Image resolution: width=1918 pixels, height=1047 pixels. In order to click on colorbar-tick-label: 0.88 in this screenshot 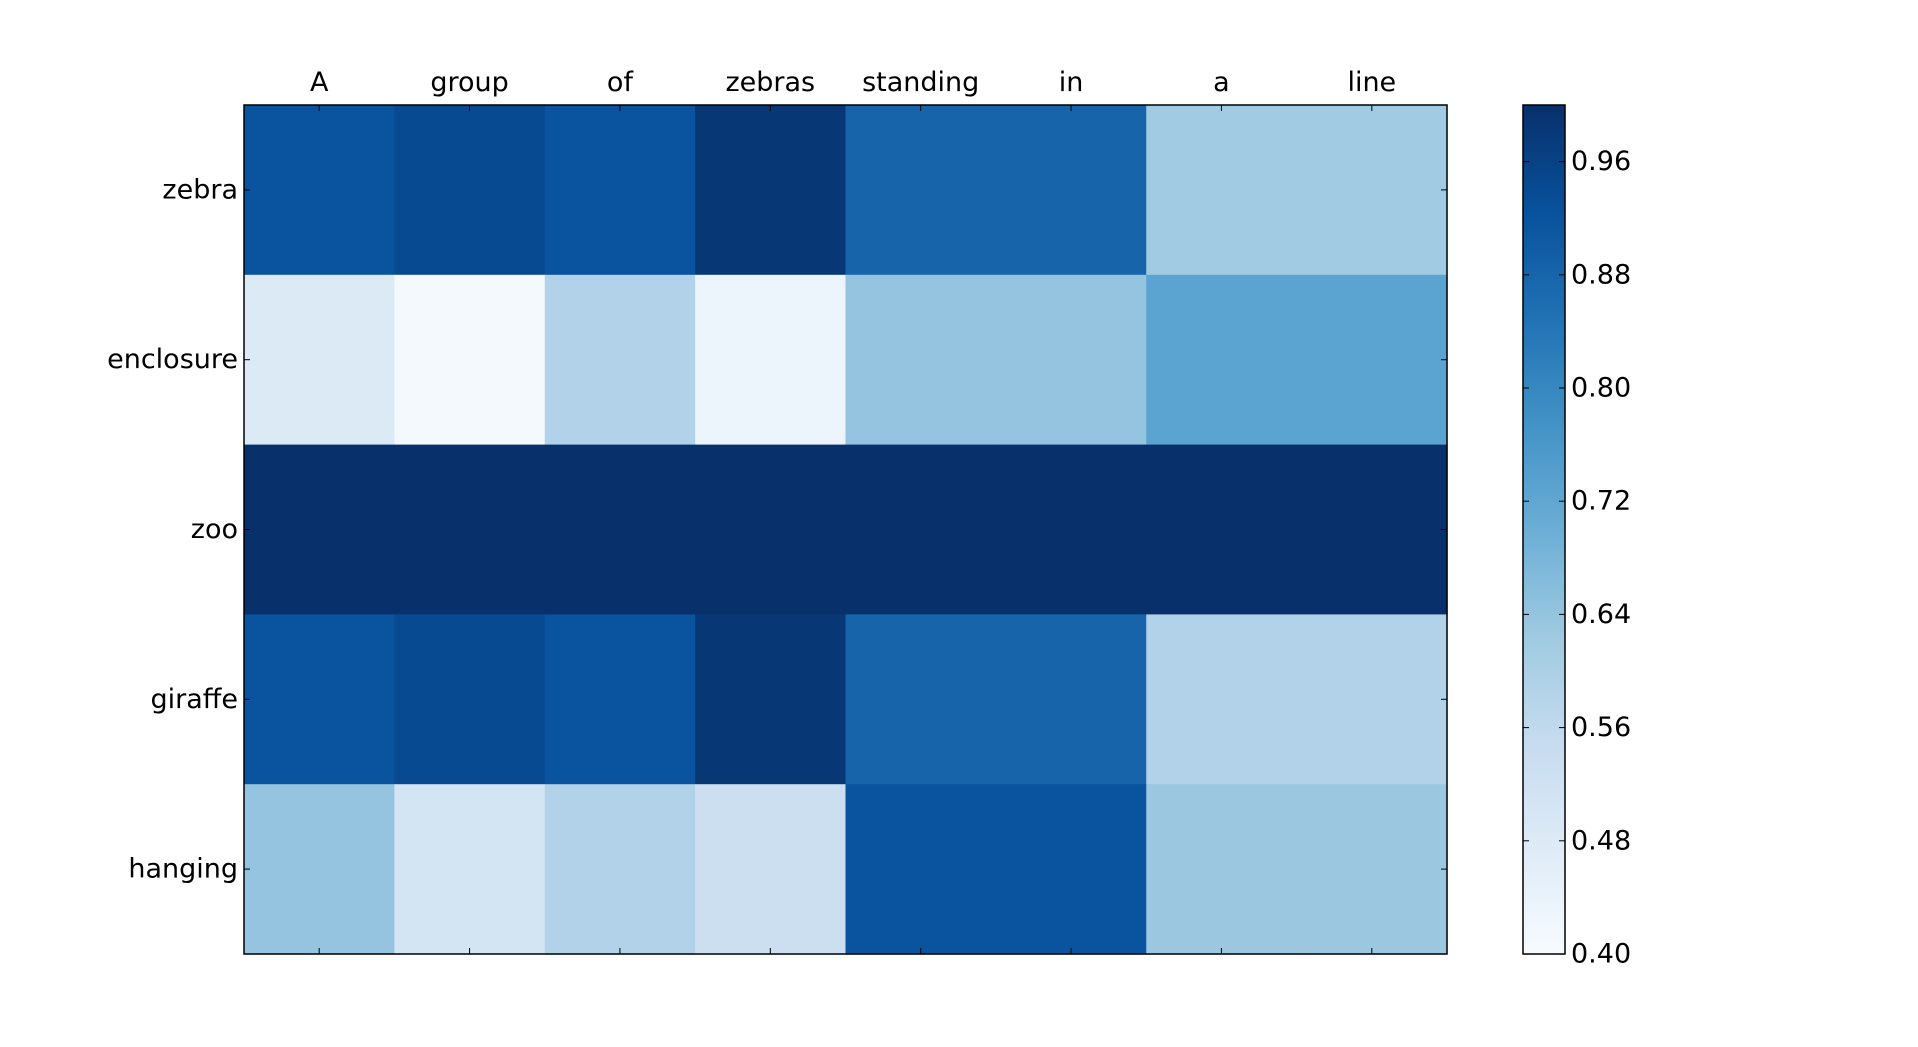, I will do `click(1601, 274)`.